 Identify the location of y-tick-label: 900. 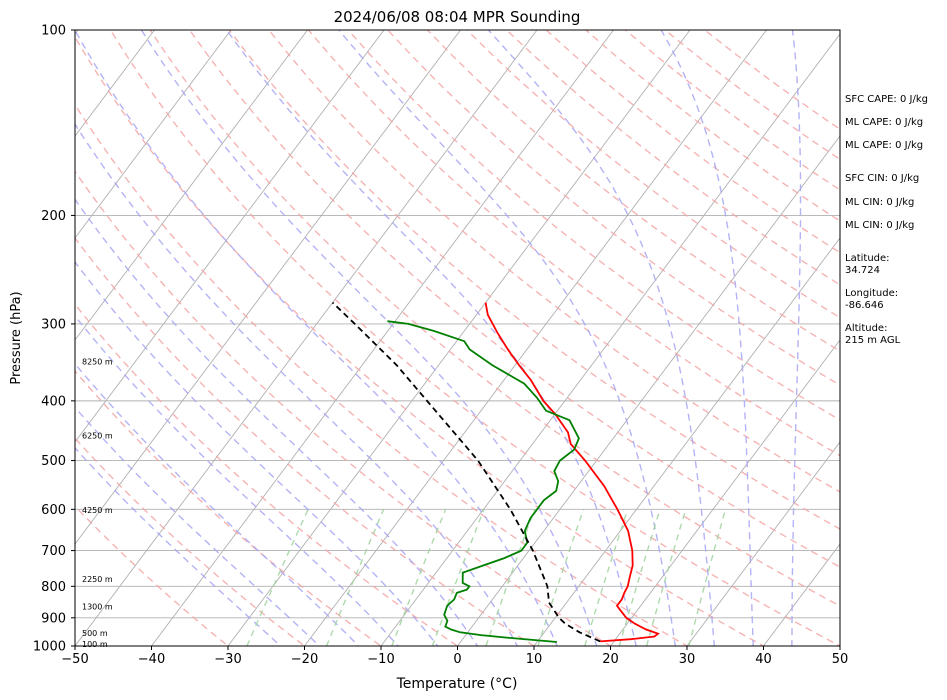
(53, 618).